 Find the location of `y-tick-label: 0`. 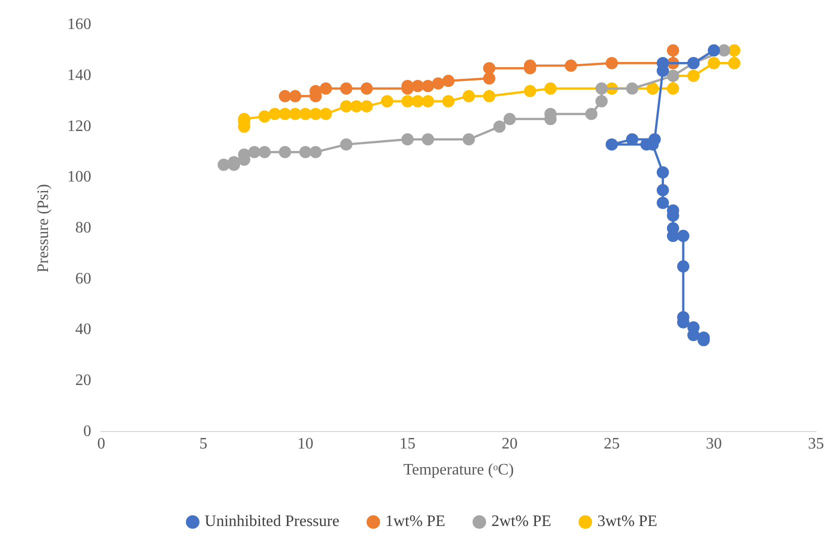

y-tick-label: 0 is located at coordinates (87, 431).